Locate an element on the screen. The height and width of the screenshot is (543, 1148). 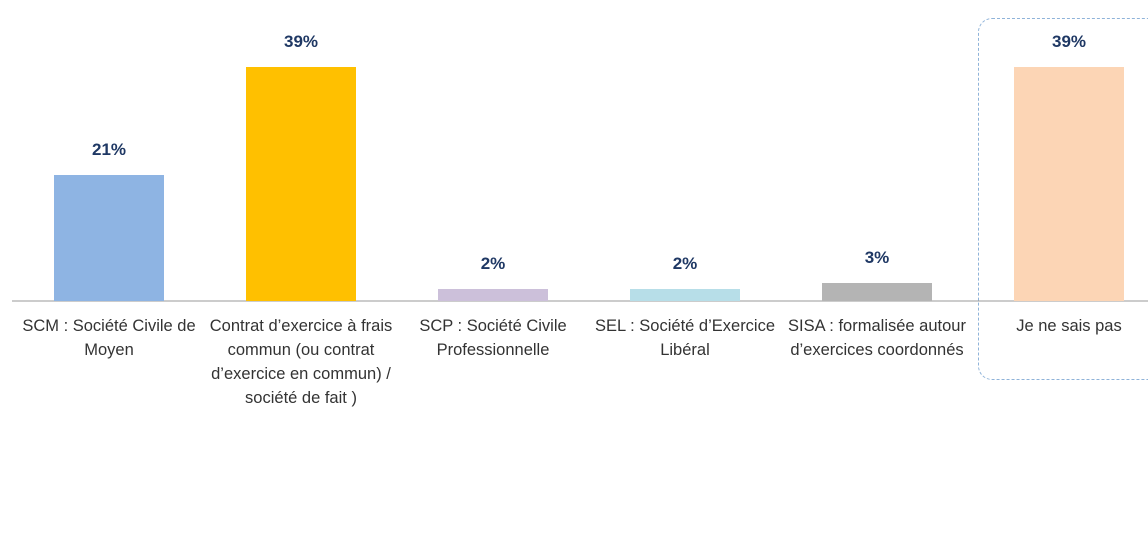
highlight-box is located at coordinates (1063, 199).